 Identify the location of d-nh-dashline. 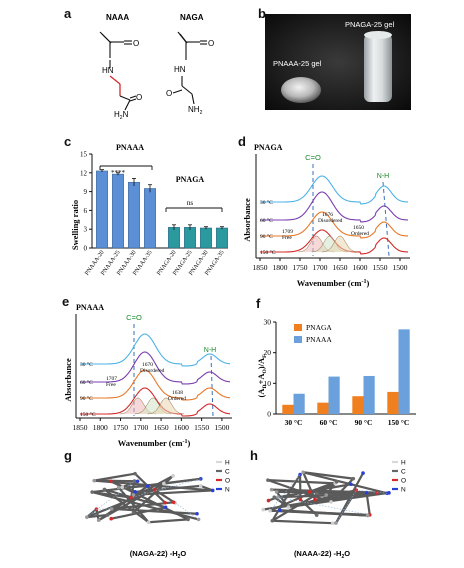
(386, 219).